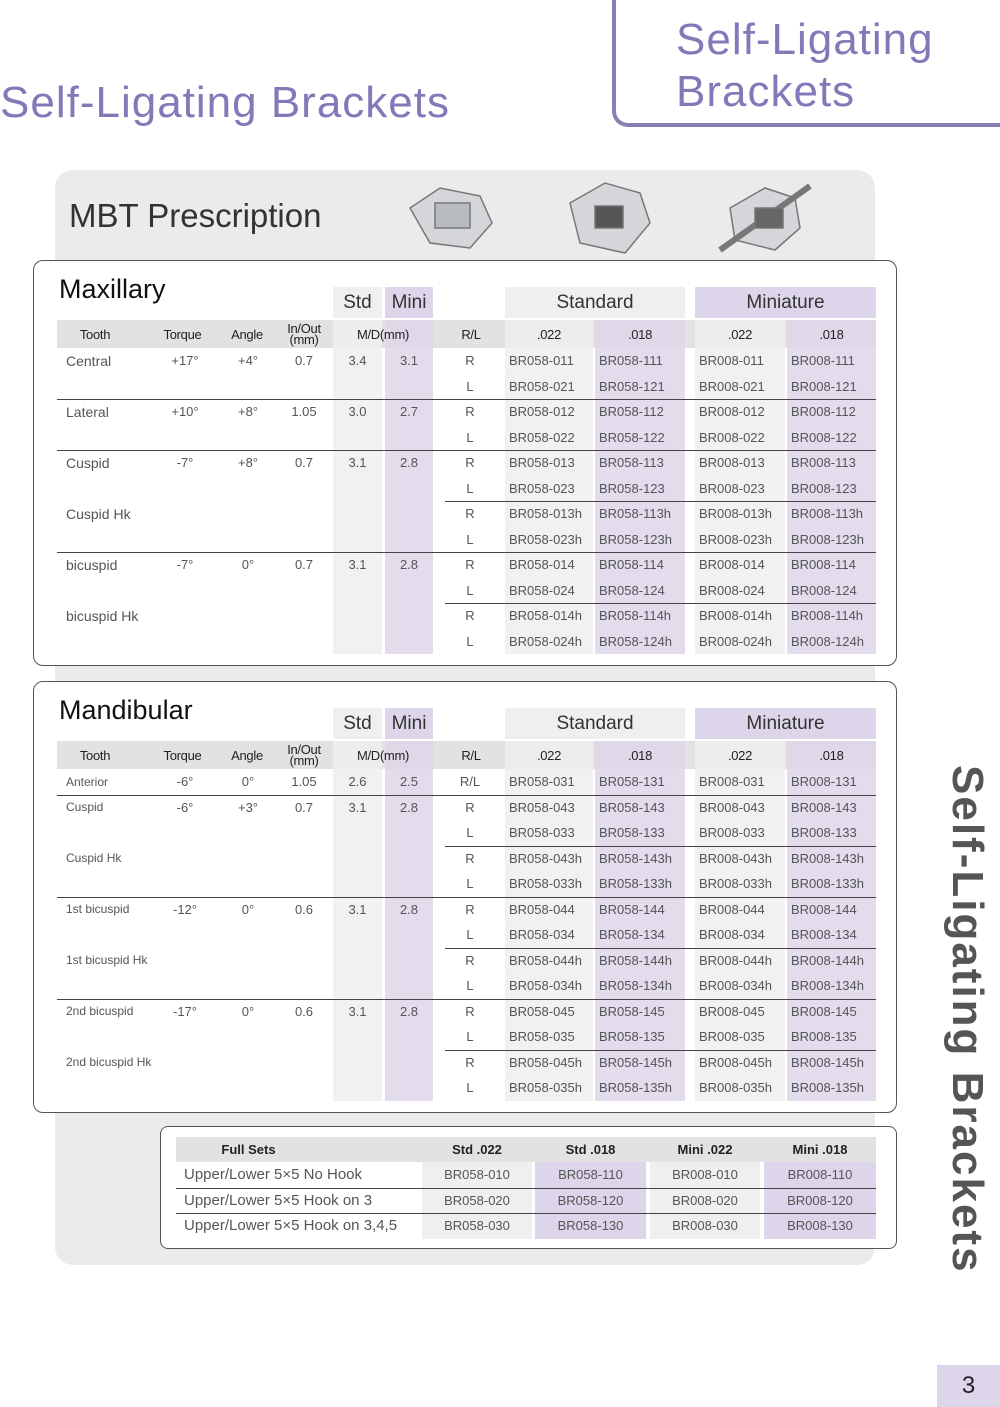 The width and height of the screenshot is (1000, 1407). I want to click on column-header: In/Out (mm), so click(304, 755).